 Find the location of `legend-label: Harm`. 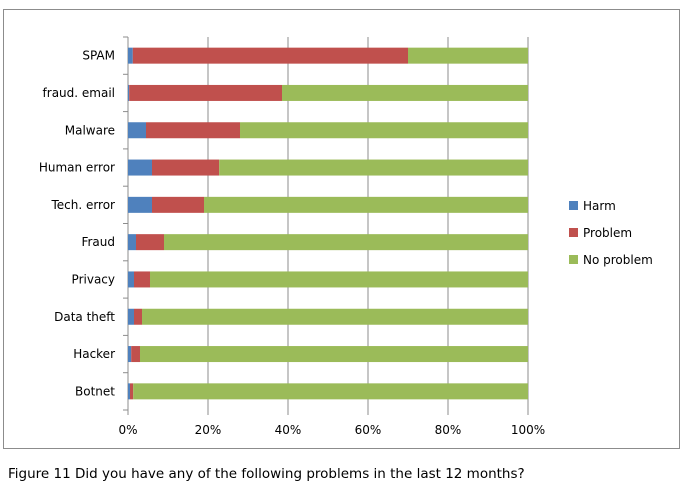

legend-label: Harm is located at coordinates (599, 206).